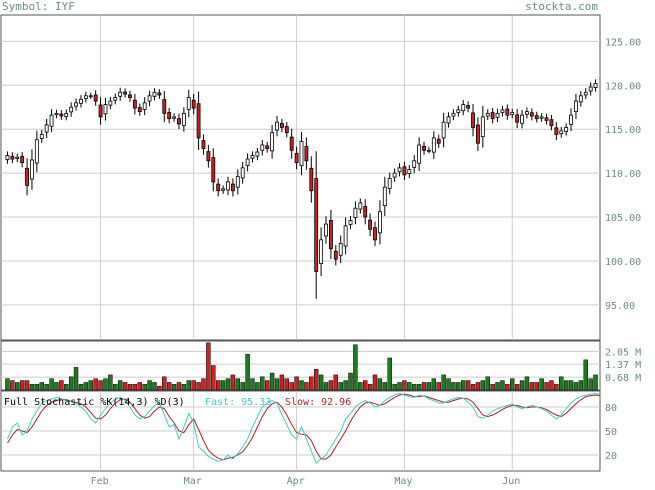 The height and width of the screenshot is (490, 655). Describe the element at coordinates (623, 378) in the screenshot. I see `volume-tick-label: 0.68 M` at that location.